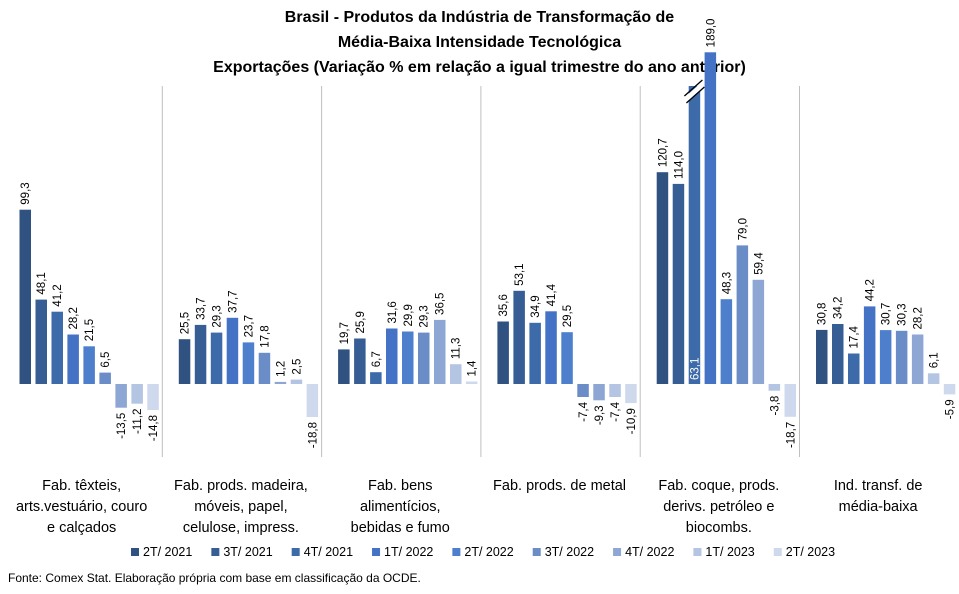 Image resolution: width=959 pixels, height=594 pixels. What do you see at coordinates (791, 435) in the screenshot?
I see `data-label: -18,7` at bounding box center [791, 435].